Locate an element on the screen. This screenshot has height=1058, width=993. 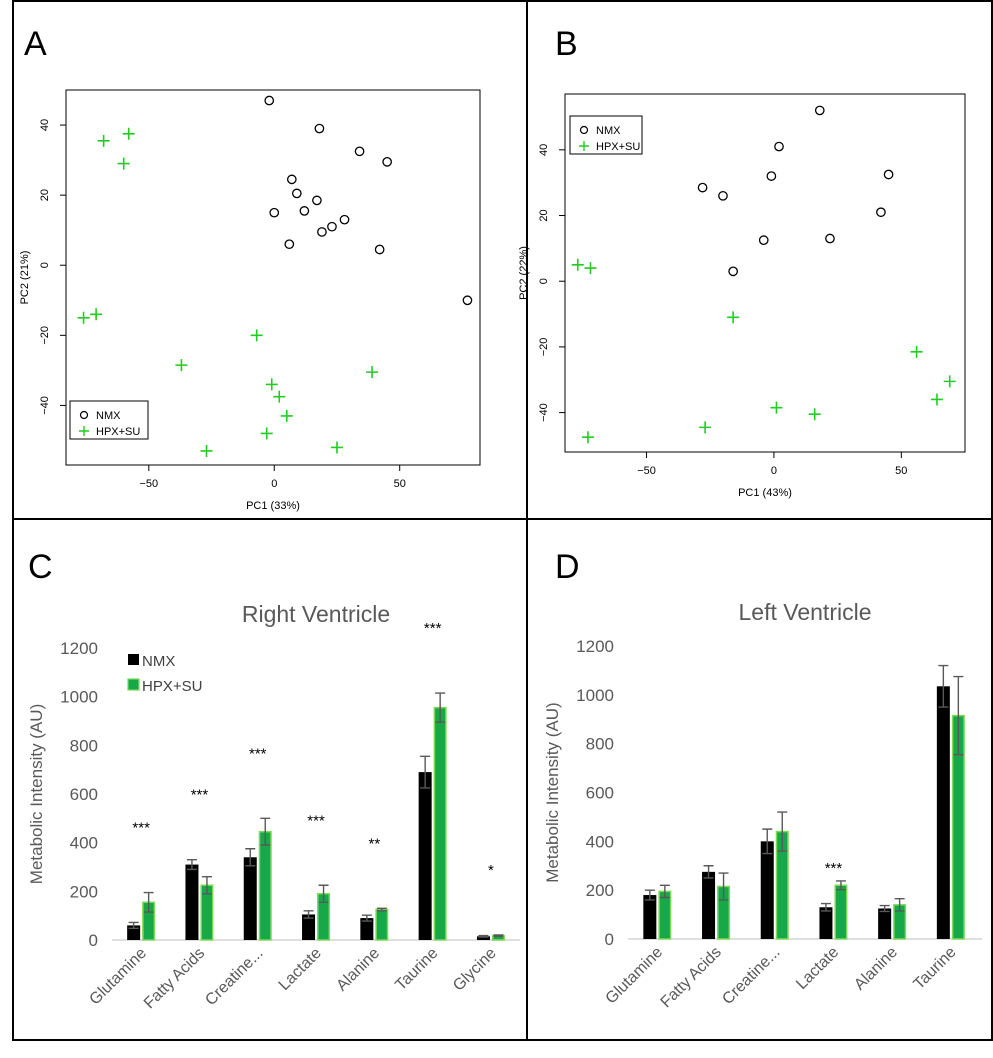
y-axis-label-c: Metabolic Intensity (AU) is located at coordinates (36, 794).